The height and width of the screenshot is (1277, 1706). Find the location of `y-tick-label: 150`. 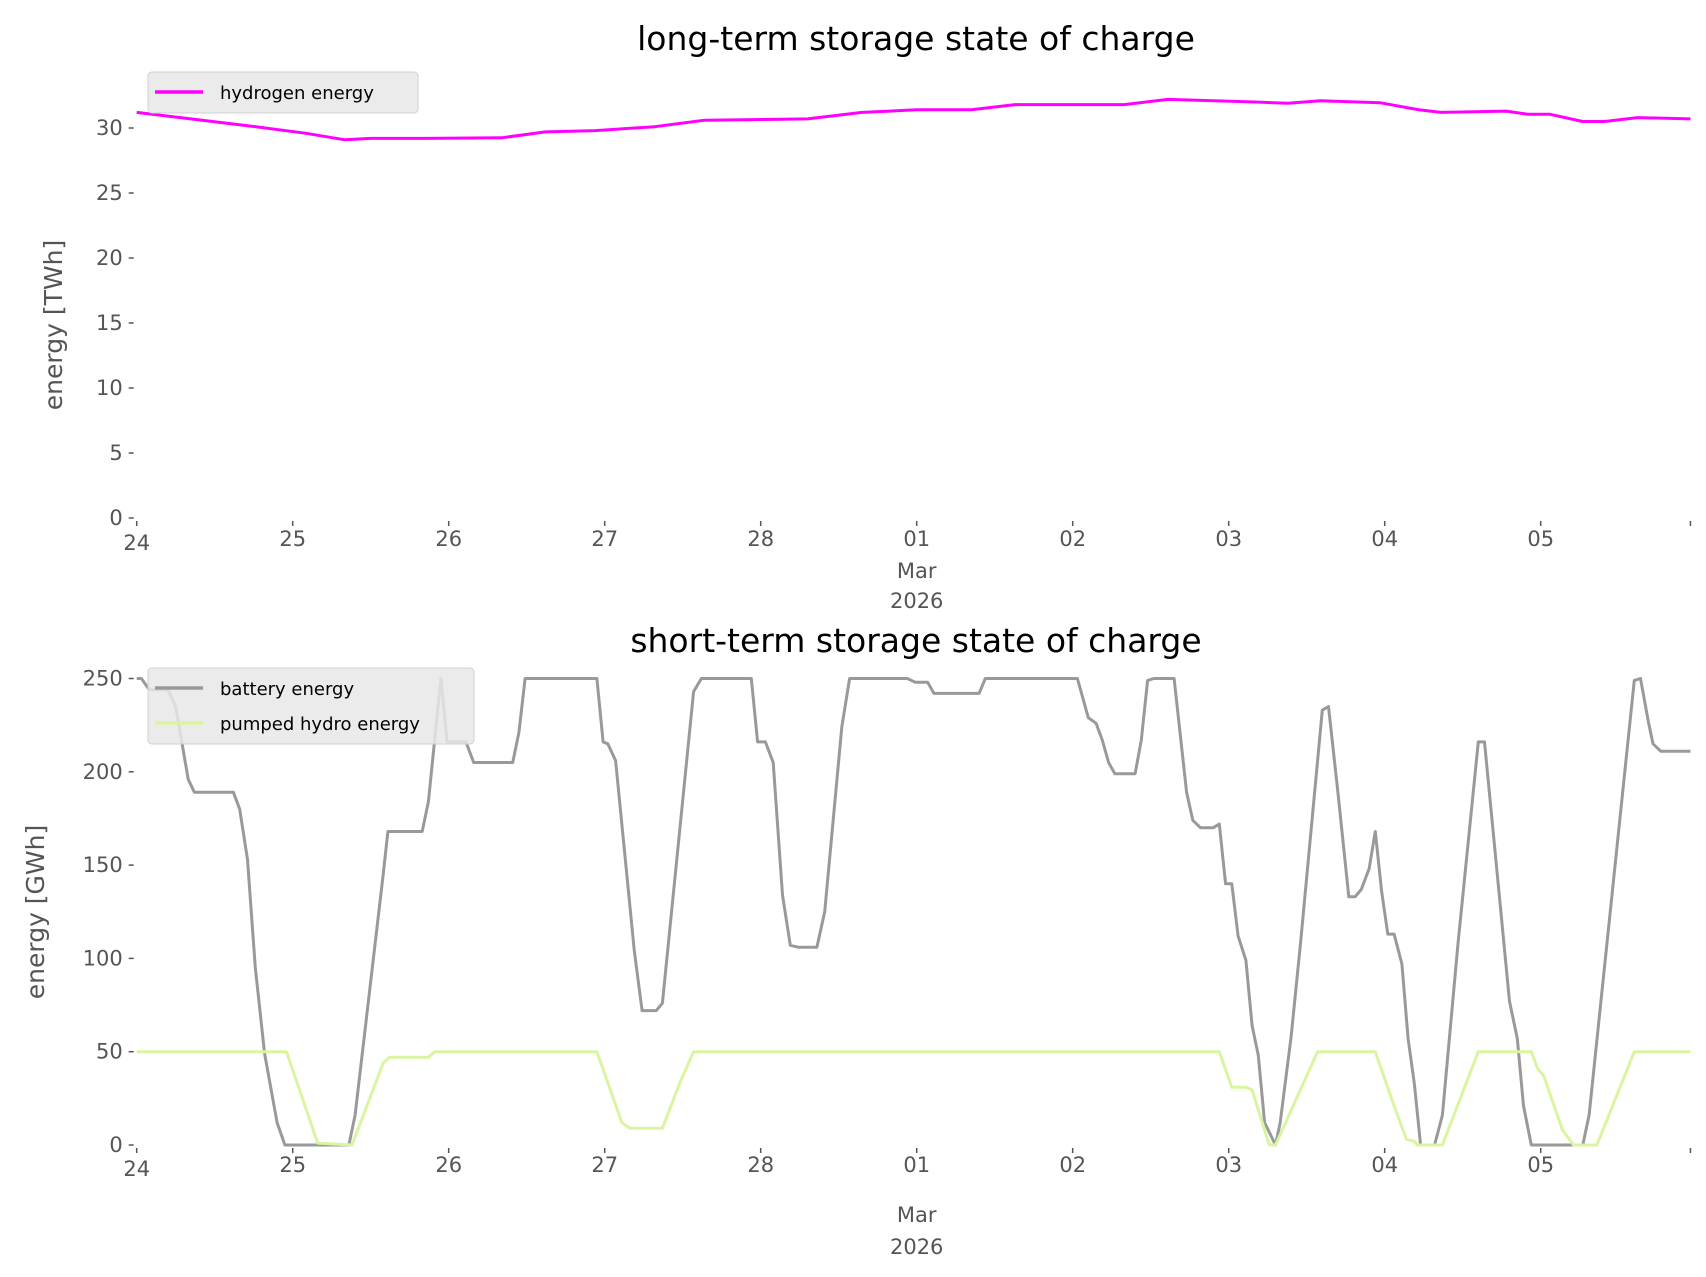

y-tick-label: 150 is located at coordinates (103, 865).